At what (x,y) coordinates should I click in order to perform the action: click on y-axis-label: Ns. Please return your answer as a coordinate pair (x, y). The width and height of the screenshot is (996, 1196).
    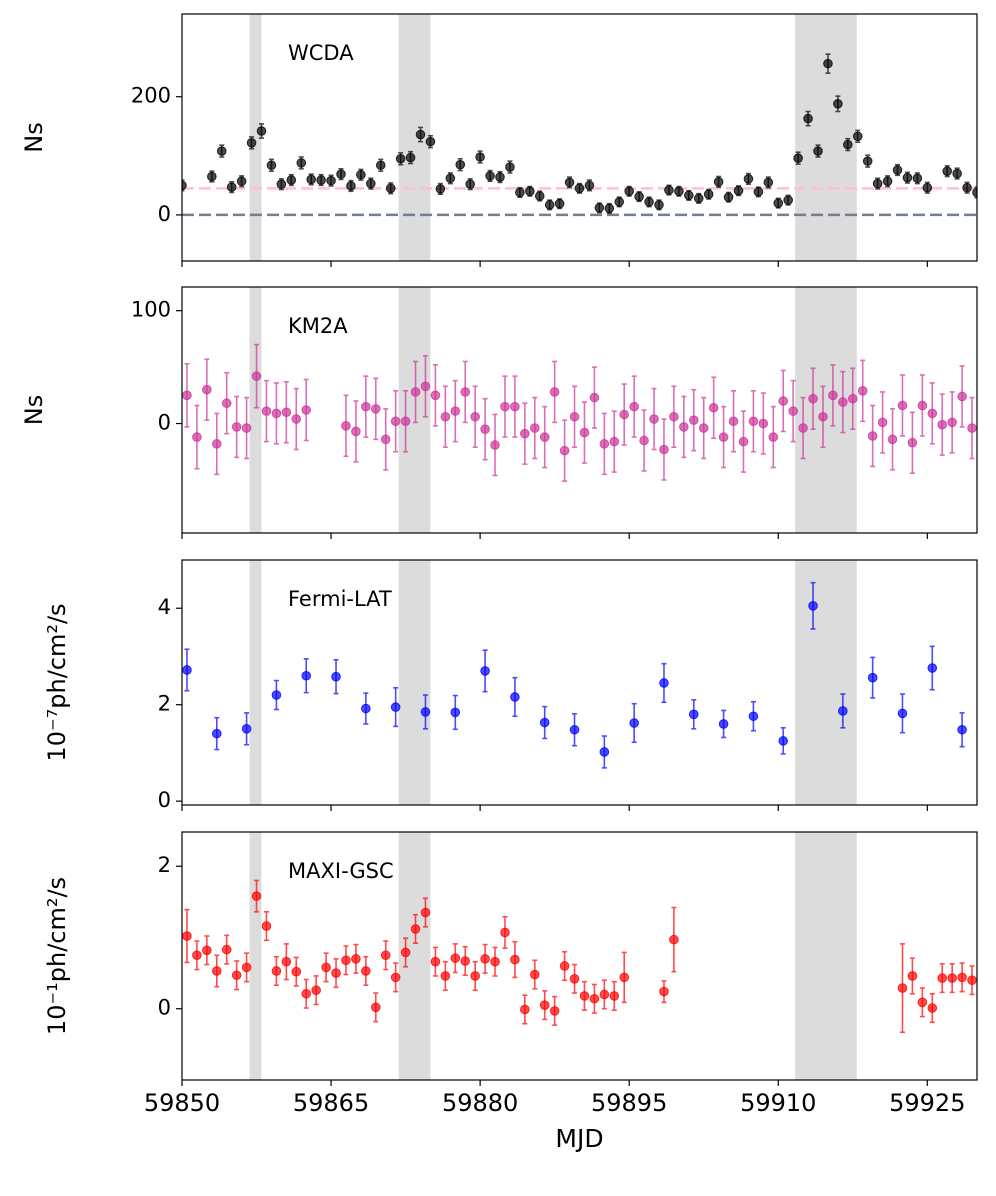
    Looking at the image, I should click on (34, 137).